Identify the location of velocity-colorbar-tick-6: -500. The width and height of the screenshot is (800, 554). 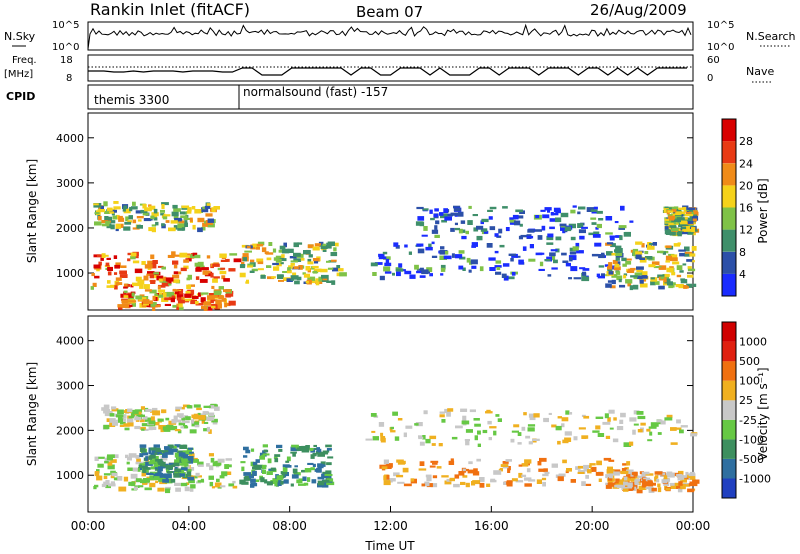
(751, 459).